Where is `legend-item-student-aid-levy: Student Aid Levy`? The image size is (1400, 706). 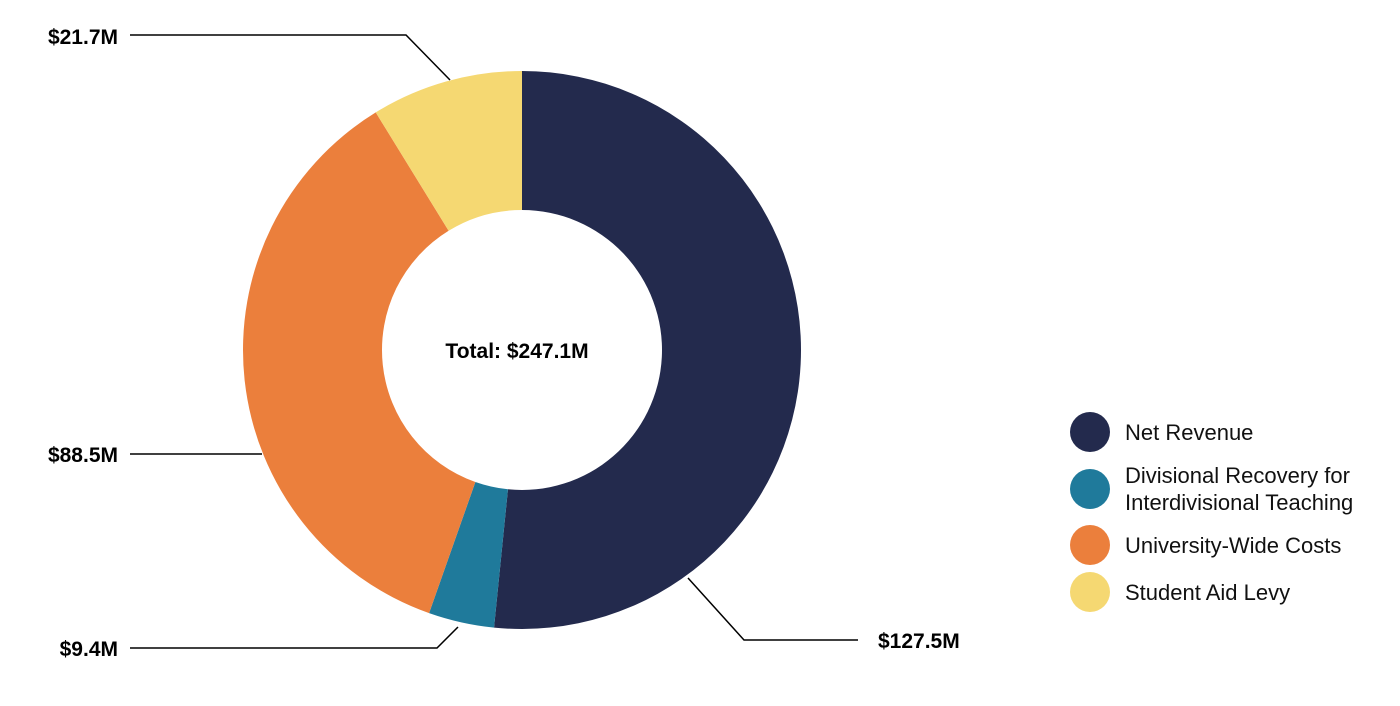 legend-item-student-aid-levy: Student Aid Levy is located at coordinates (1232, 592).